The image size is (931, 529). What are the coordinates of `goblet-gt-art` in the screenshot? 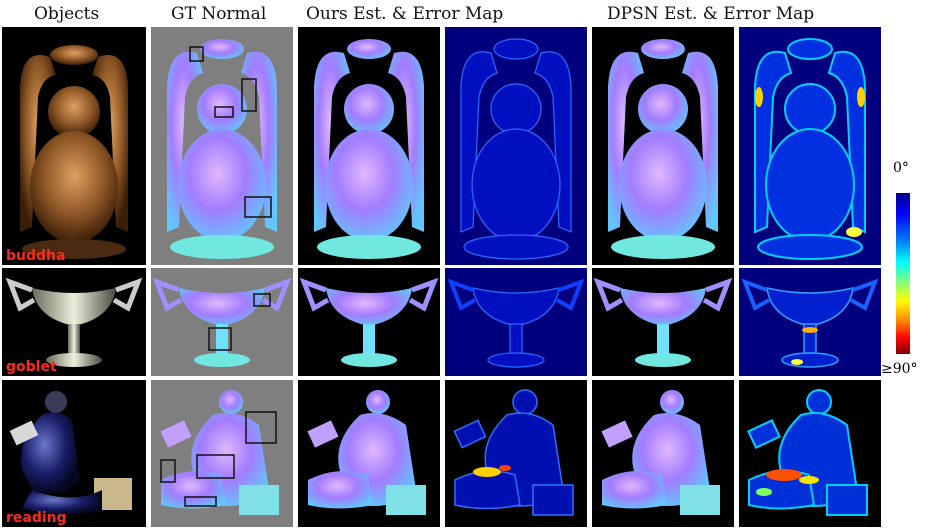 It's located at (222, 322).